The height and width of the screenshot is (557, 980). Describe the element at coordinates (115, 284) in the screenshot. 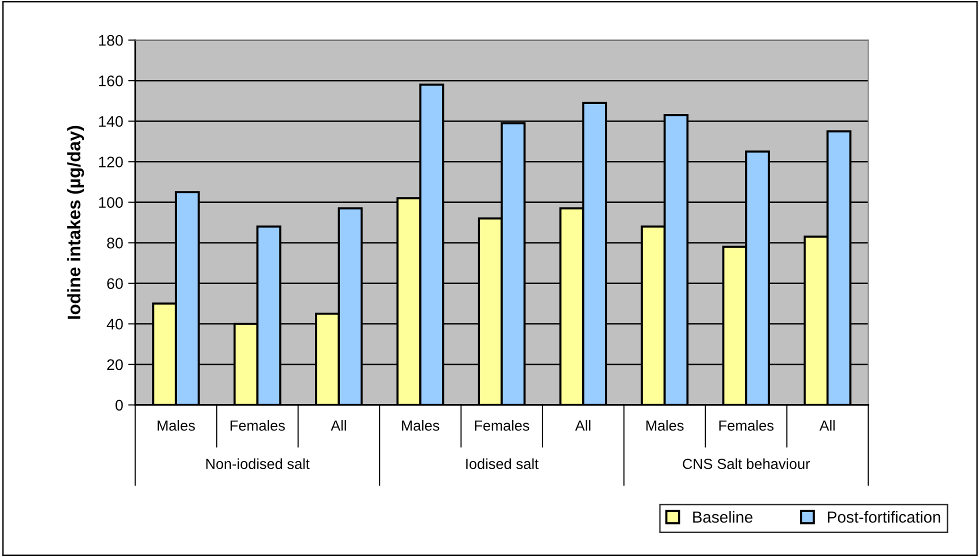

I see `y-tick-label: 60` at that location.